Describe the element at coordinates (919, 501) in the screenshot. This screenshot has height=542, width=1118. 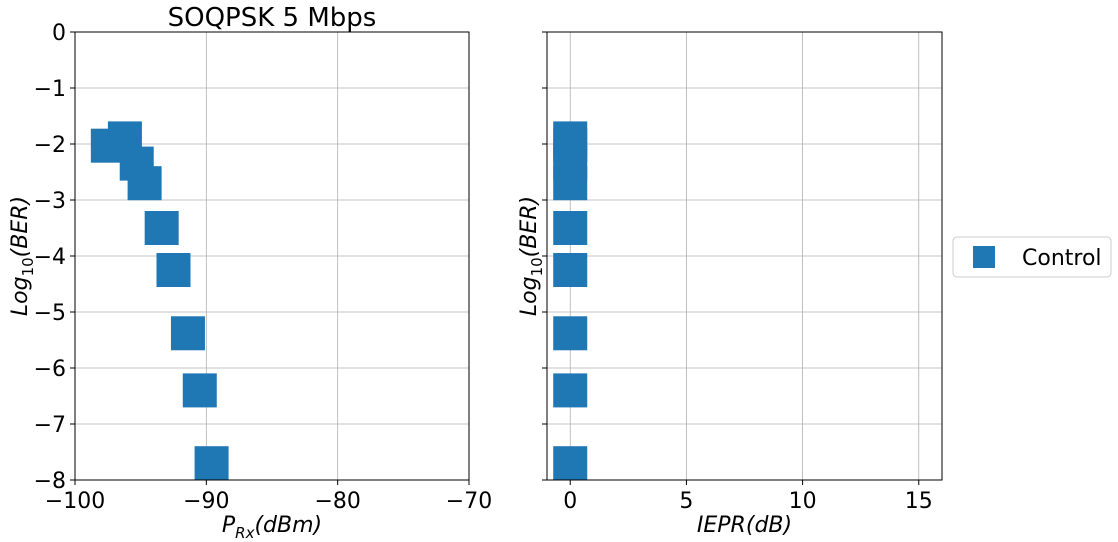
I see `x-tick-label: 15` at that location.